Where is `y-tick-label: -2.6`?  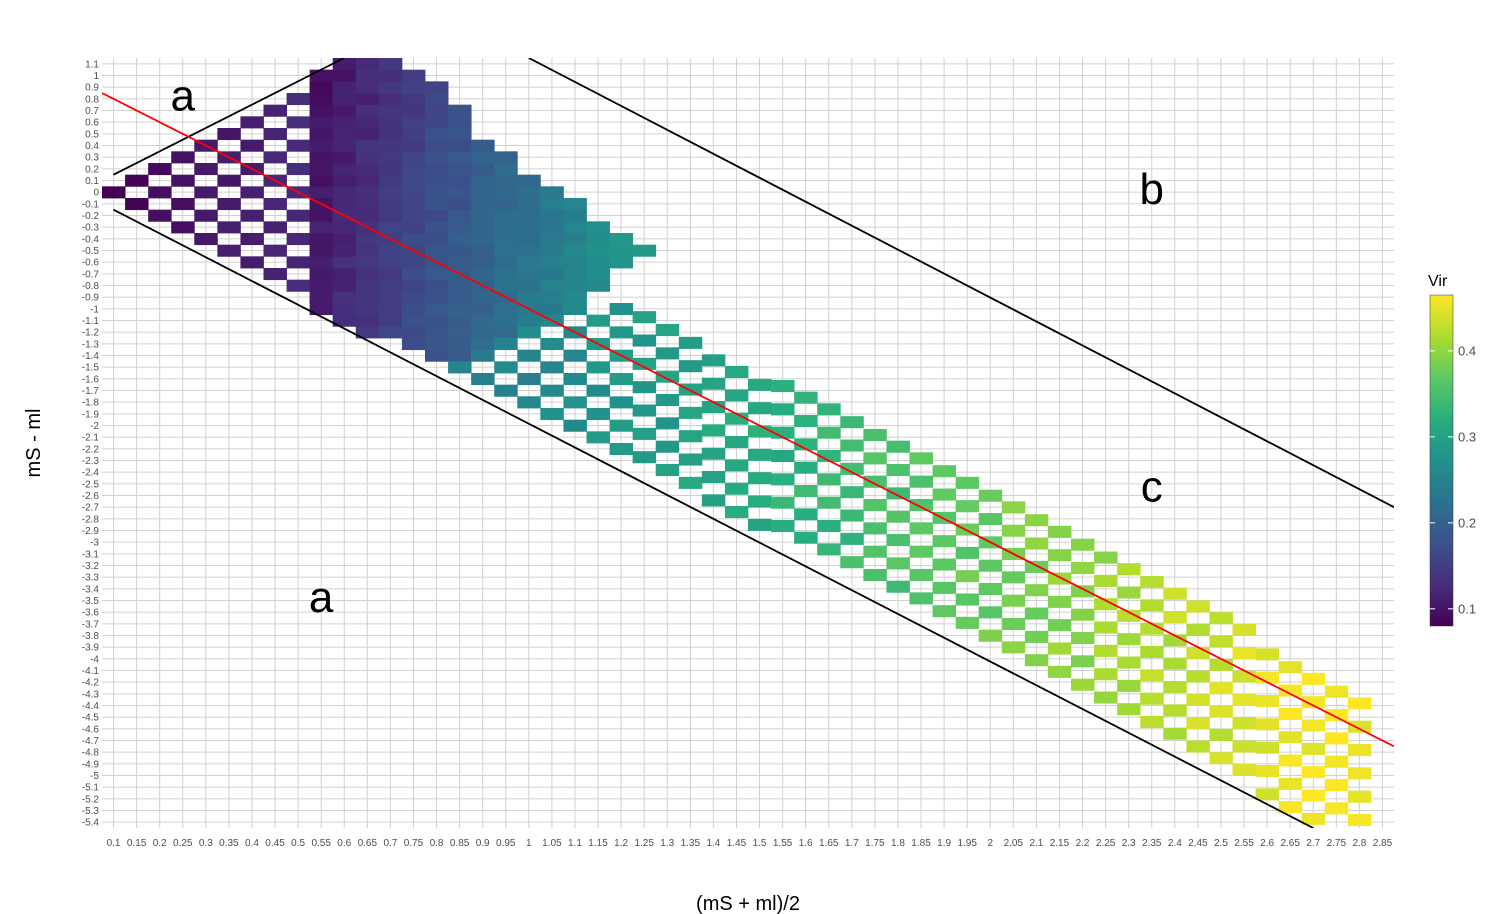 y-tick-label: -2.6 is located at coordinates (91, 496).